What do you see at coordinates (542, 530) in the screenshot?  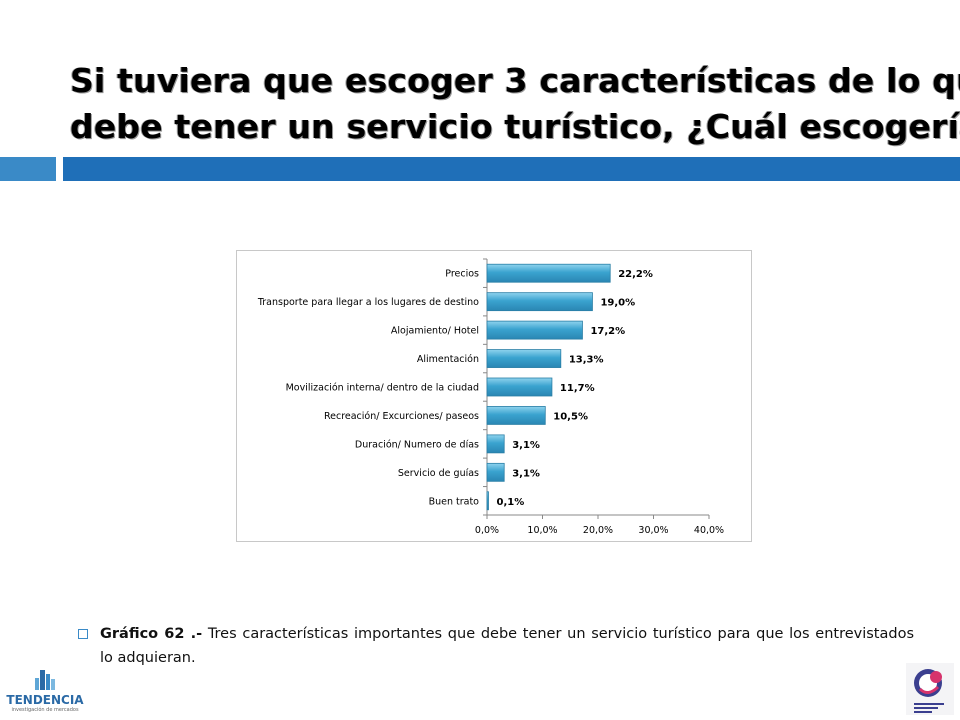 I see `x-tick-label: 10,0%` at bounding box center [542, 530].